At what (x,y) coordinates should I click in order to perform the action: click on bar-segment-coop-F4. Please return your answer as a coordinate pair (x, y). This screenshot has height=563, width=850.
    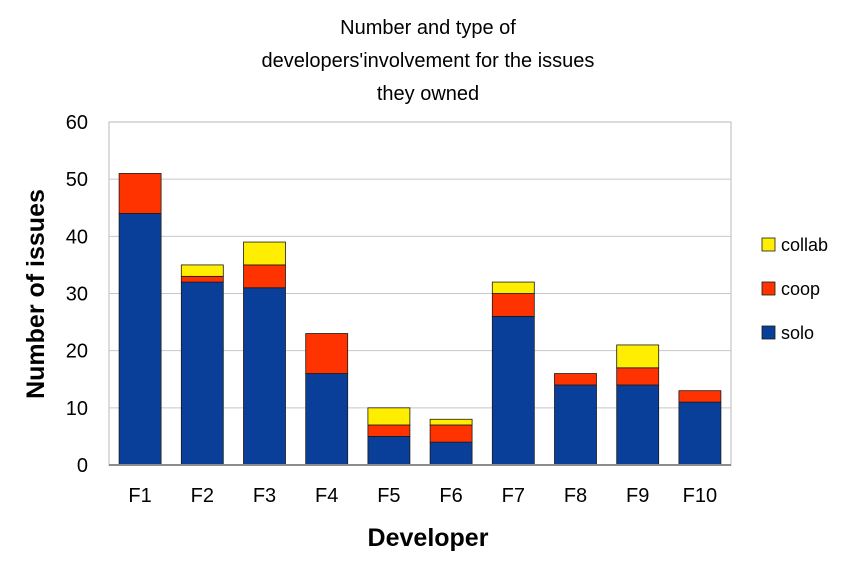
    Looking at the image, I should click on (327, 353).